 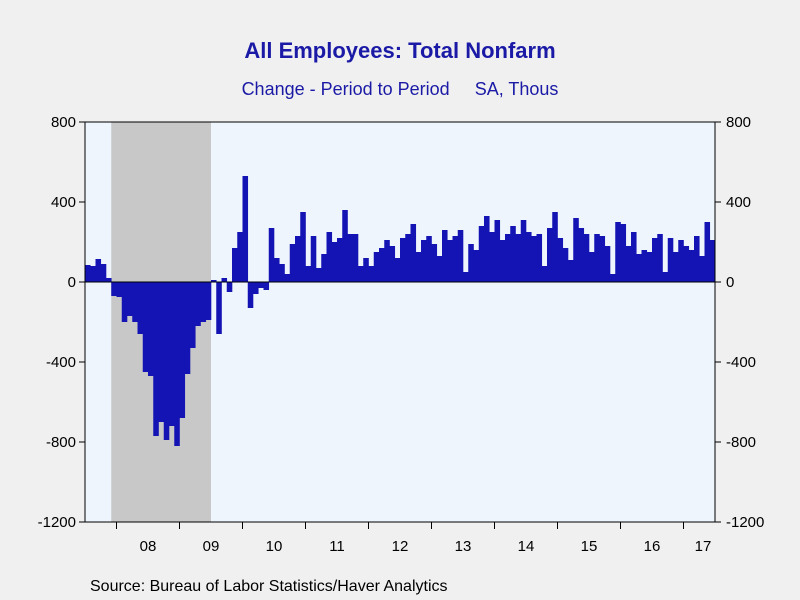 I want to click on x-tick-label: 17, so click(x=703, y=546).